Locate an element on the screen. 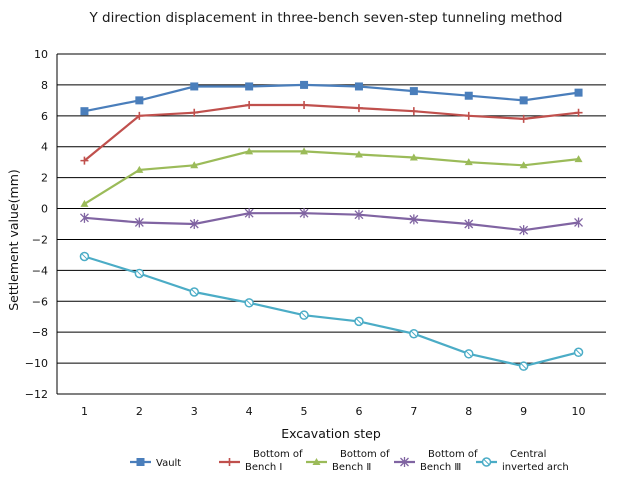 The image size is (618, 486). series-1-line is located at coordinates (331, 98).